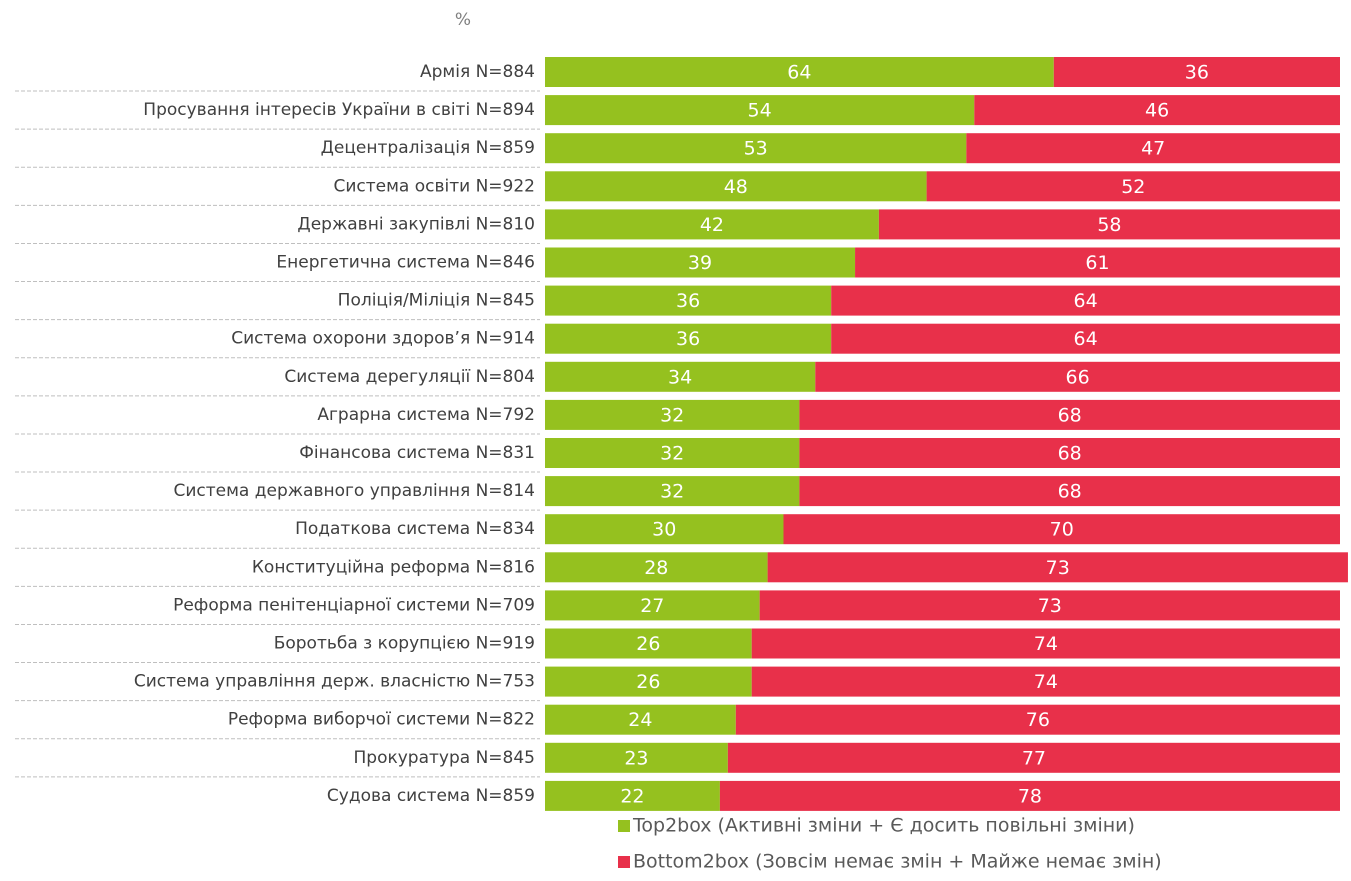  Describe the element at coordinates (354, 491) in the screenshot. I see `category-label: Система державного управління N=814` at that location.